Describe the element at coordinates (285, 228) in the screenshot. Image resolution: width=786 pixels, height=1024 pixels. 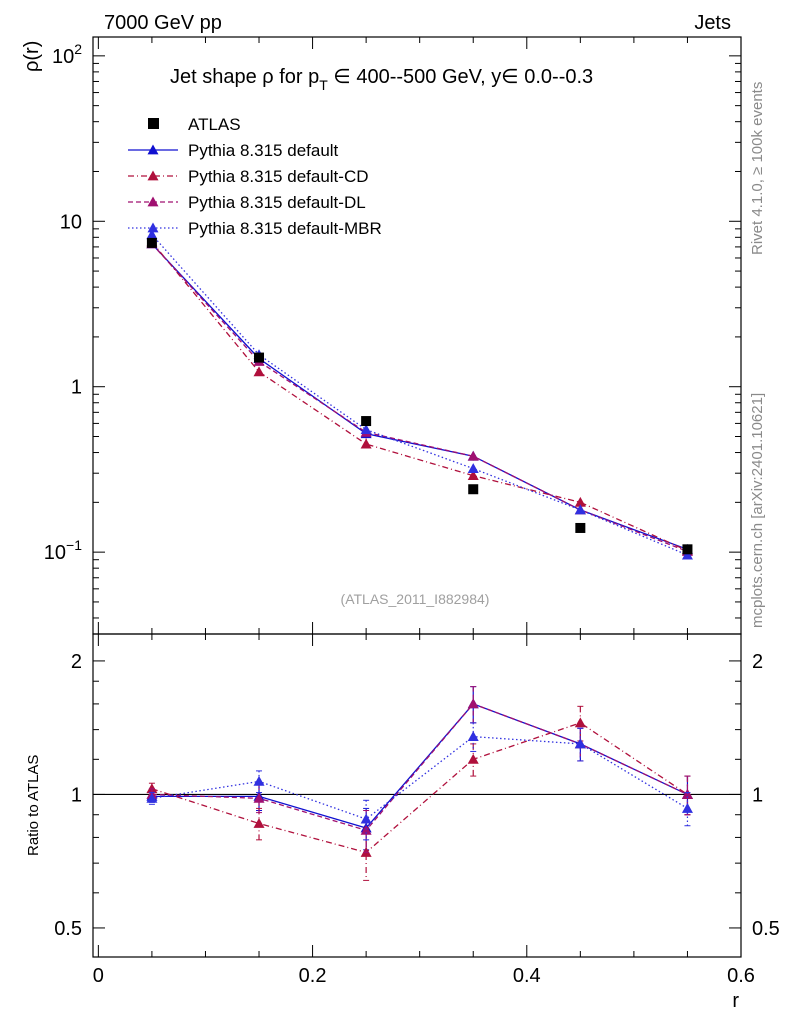
I see `legend-label: Pythia 8.315 default-MBR` at that location.